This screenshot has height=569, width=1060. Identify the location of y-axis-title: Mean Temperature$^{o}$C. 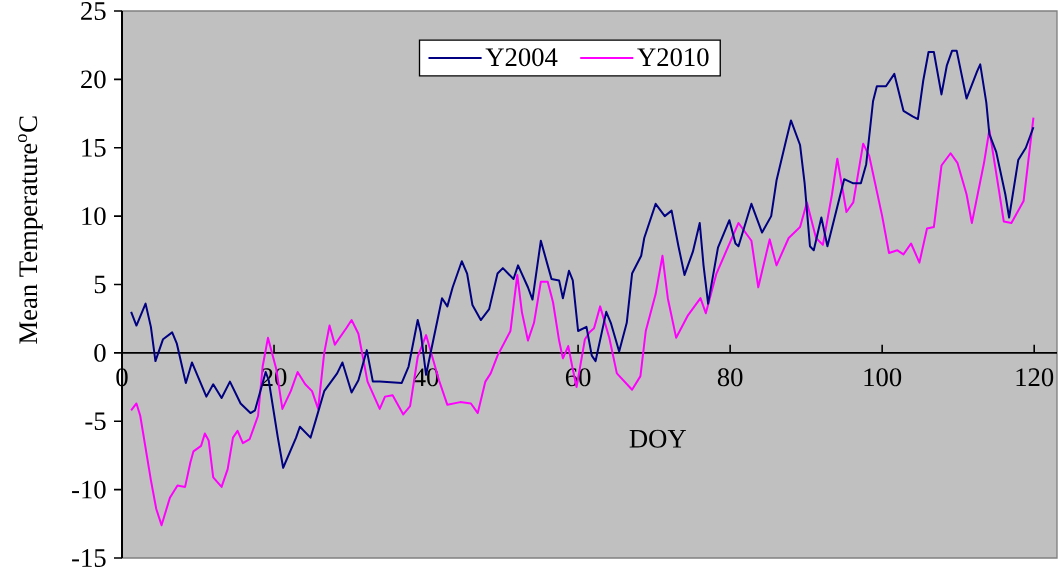
(30, 230).